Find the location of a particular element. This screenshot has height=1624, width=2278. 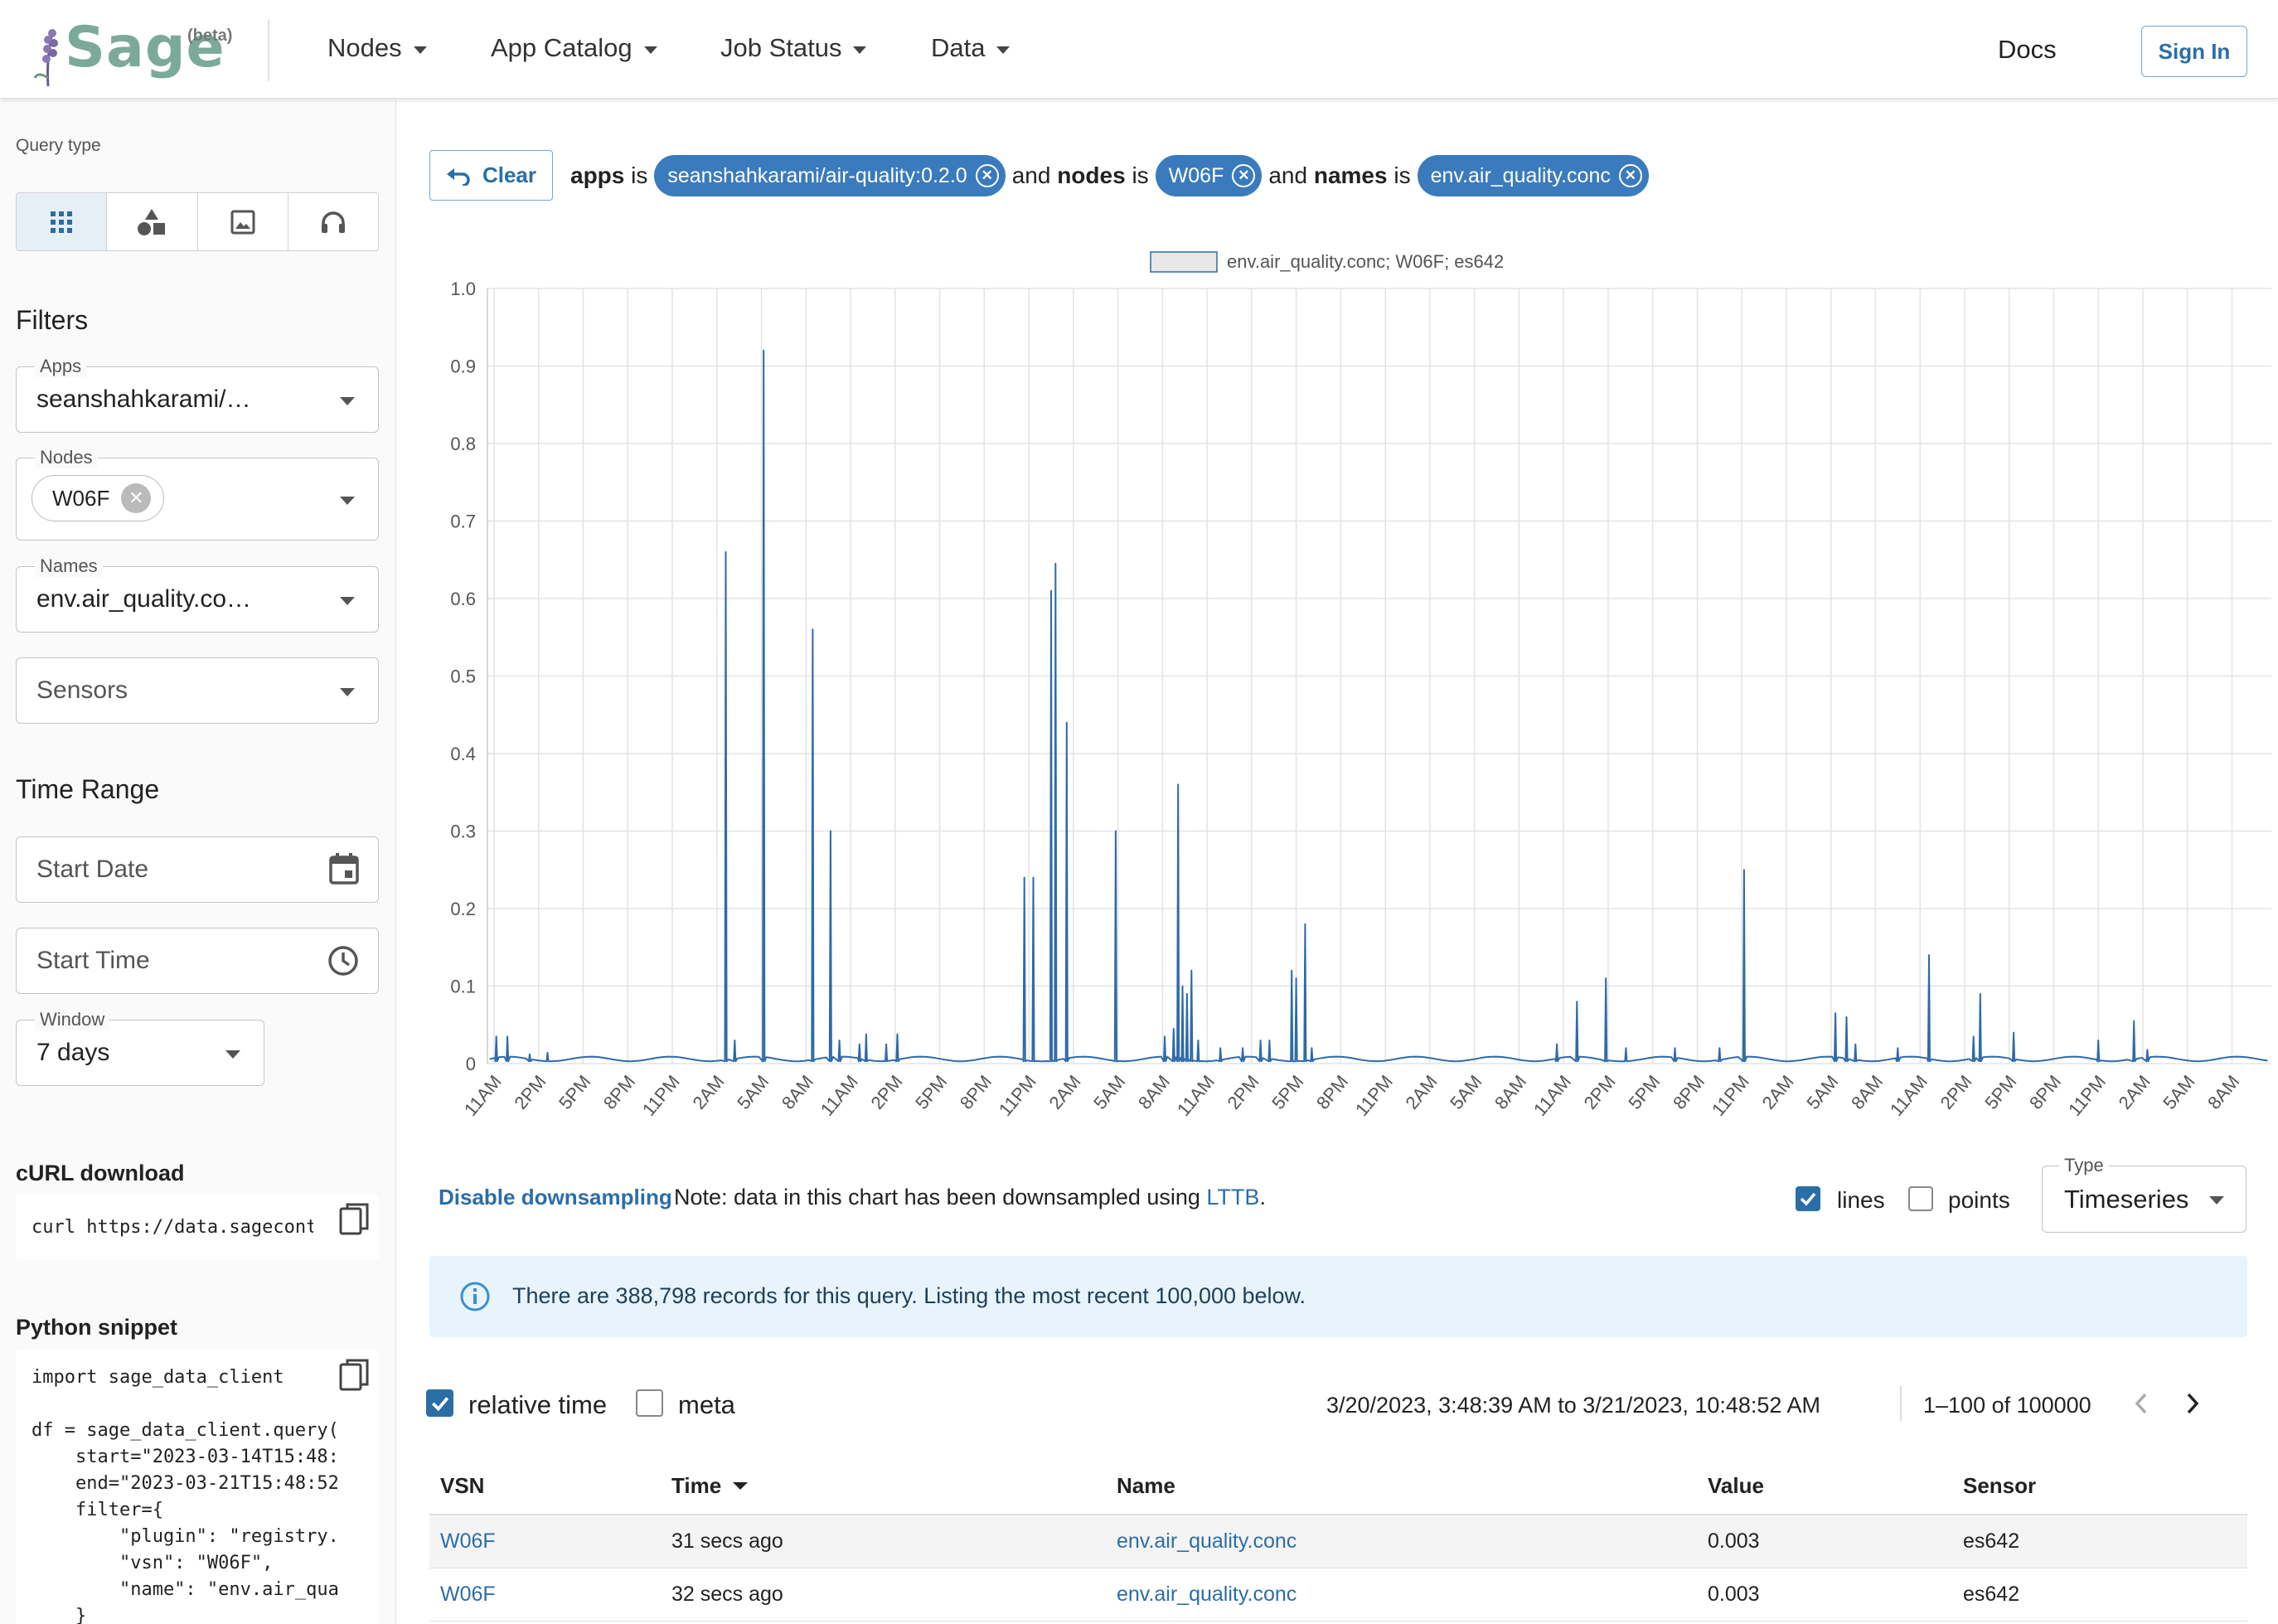

code-line: end="2023-03-21T15:48:52 is located at coordinates (185, 1483).